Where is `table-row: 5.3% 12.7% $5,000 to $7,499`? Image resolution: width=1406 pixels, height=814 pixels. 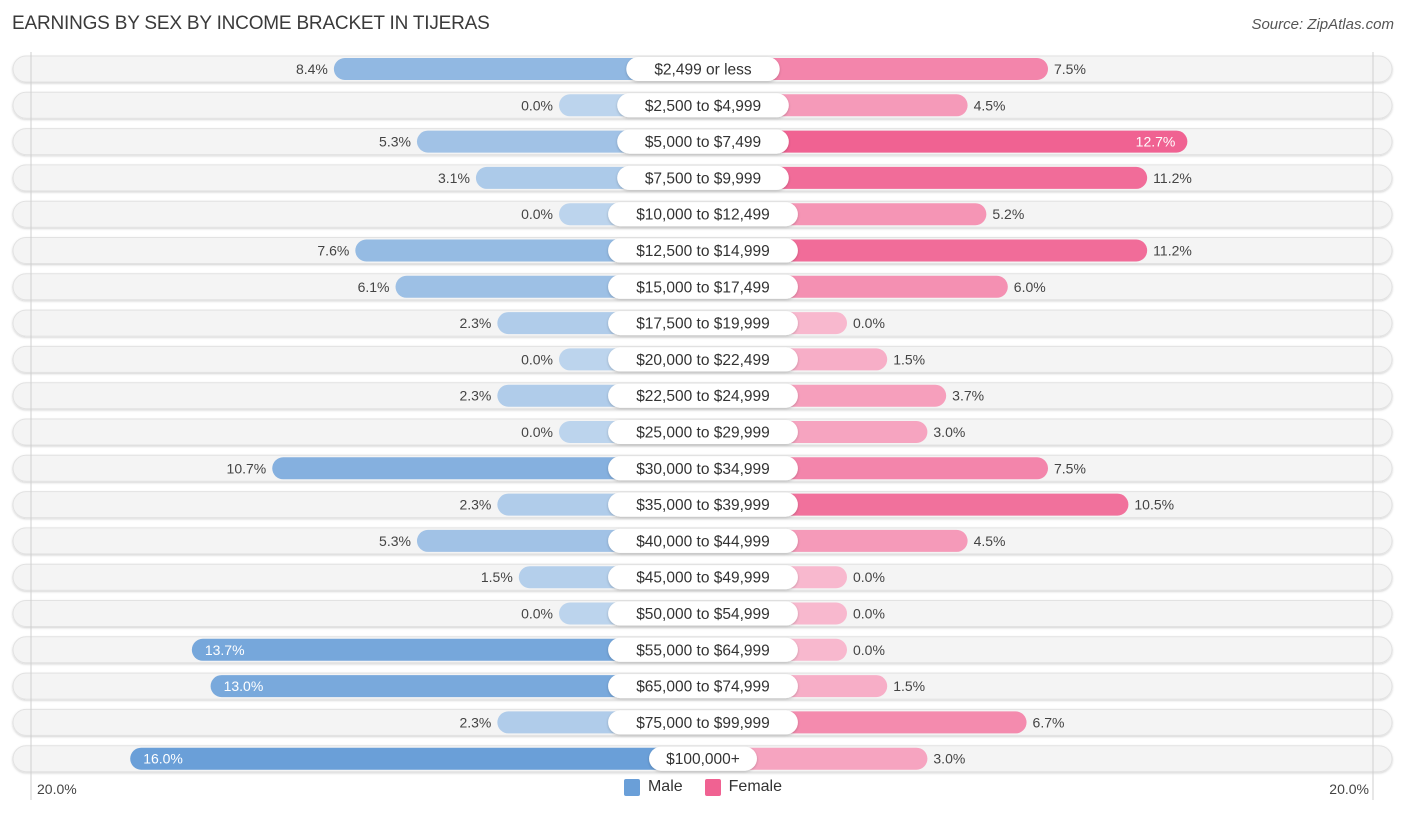
table-row: 5.3% 12.7% $5,000 to $7,499 is located at coordinates (702, 142).